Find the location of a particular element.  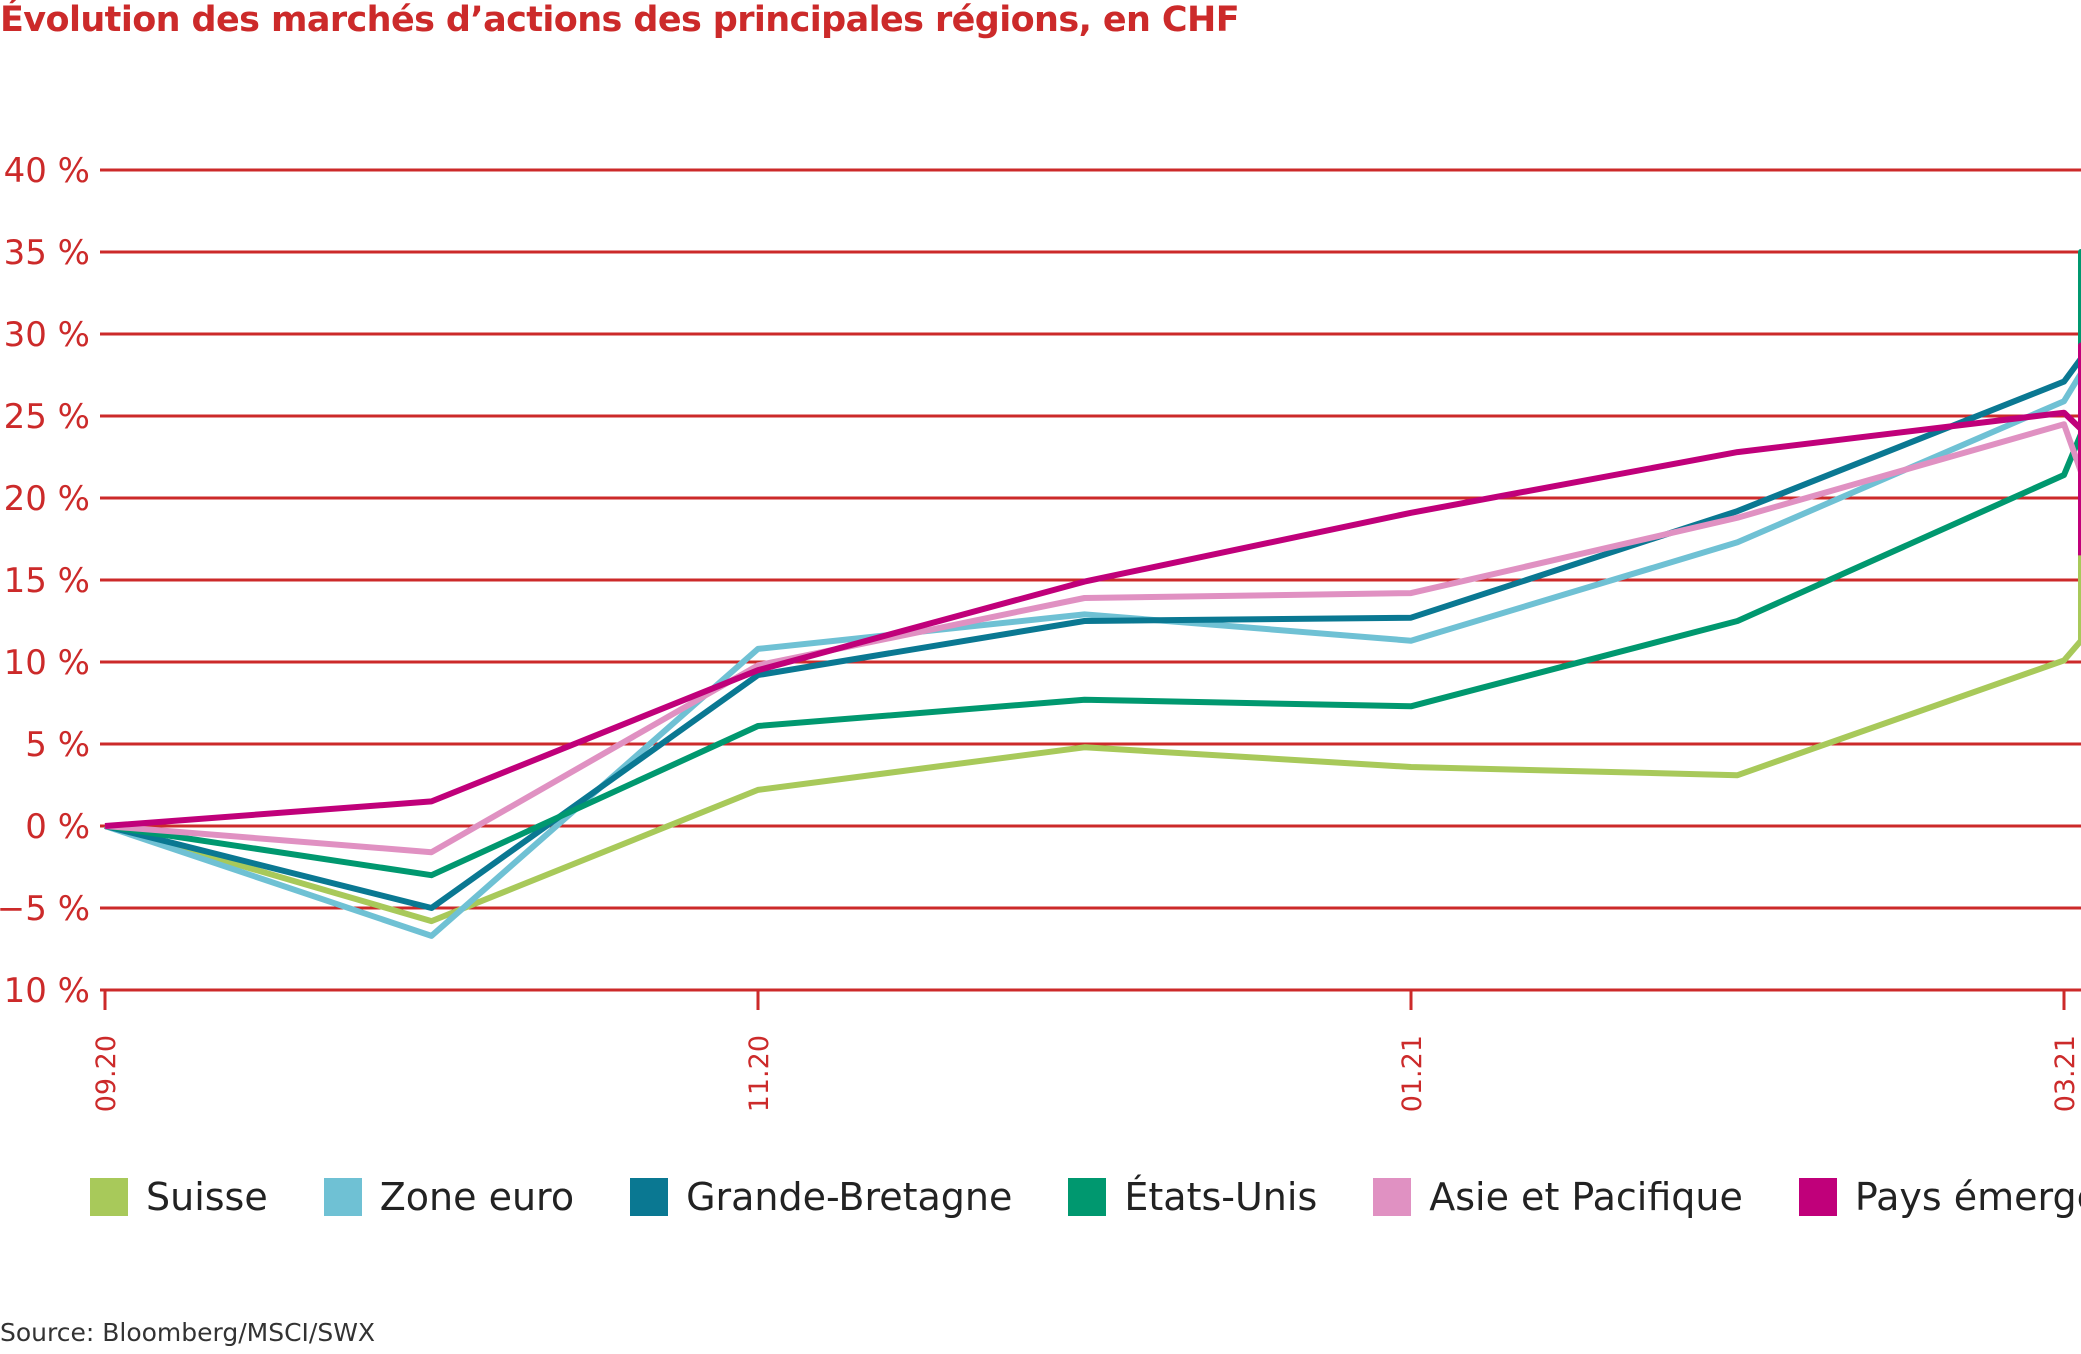

legend-item: Pays émergents is located at coordinates (1939, 1197).